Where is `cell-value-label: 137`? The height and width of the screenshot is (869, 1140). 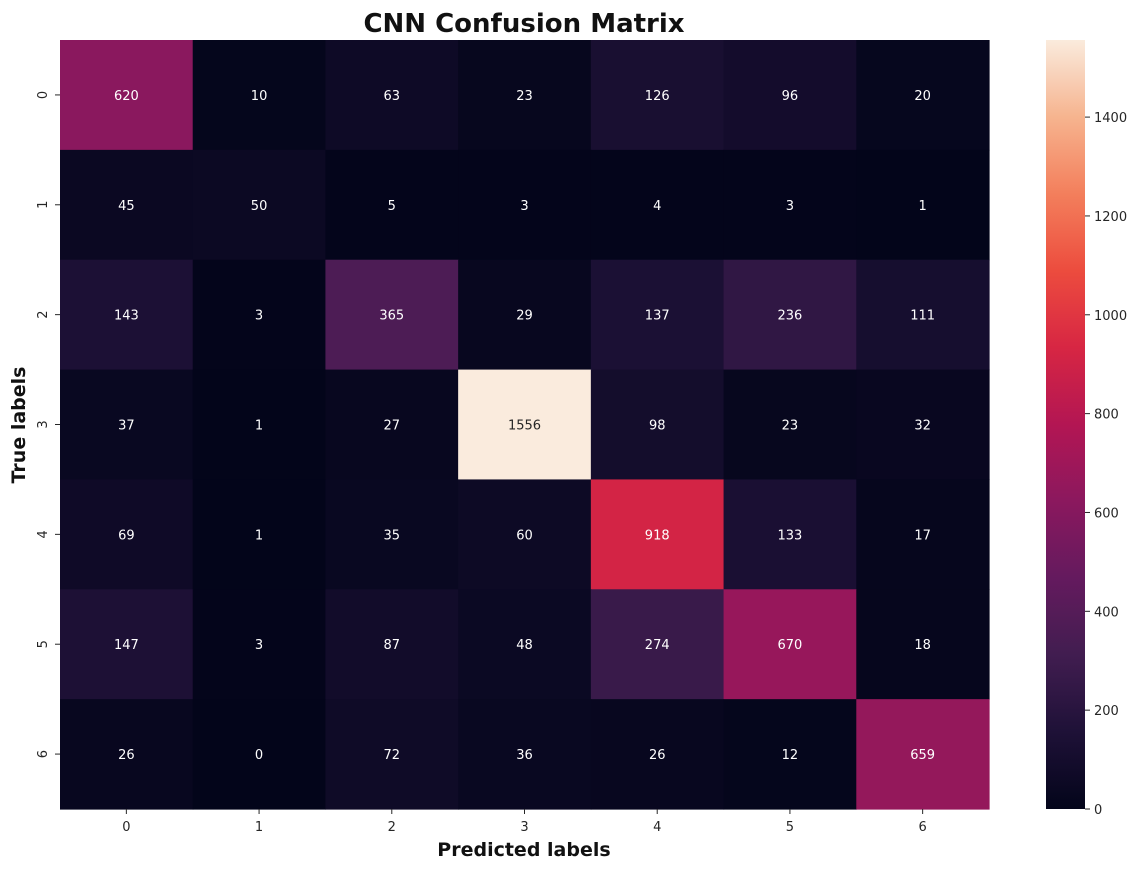
cell-value-label: 137 is located at coordinates (657, 316).